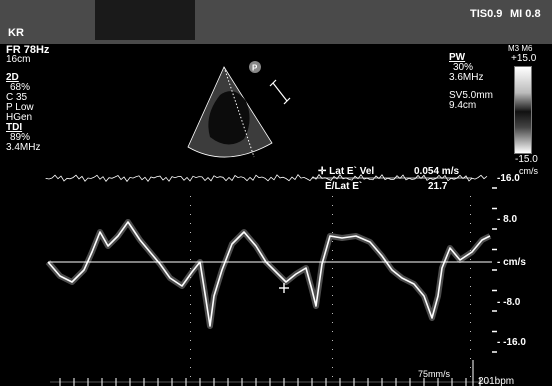 This screenshot has width=552, height=386. I want to click on frame-rate: FR 78Hz, so click(28, 50).